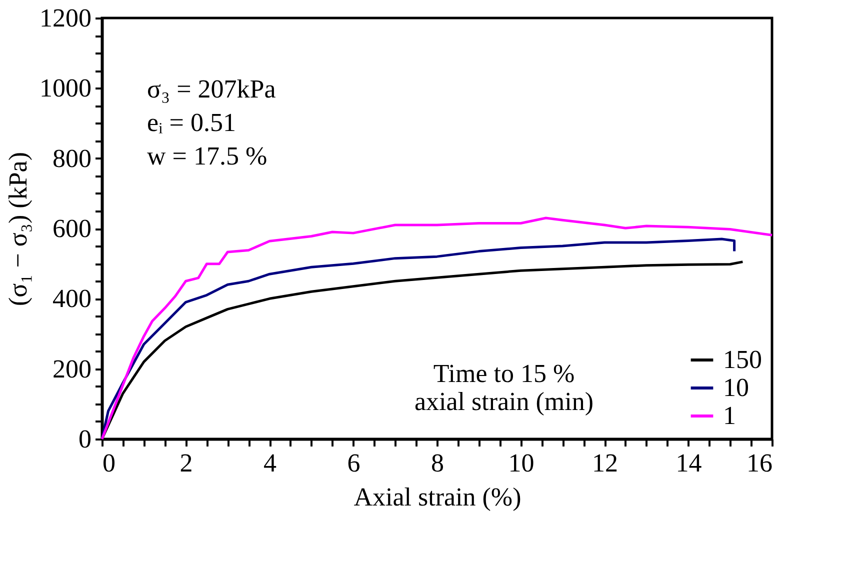 The height and width of the screenshot is (561, 847). I want to click on y-axis-title: (σ₁ − σ₃) (kPa), so click(18, 229).